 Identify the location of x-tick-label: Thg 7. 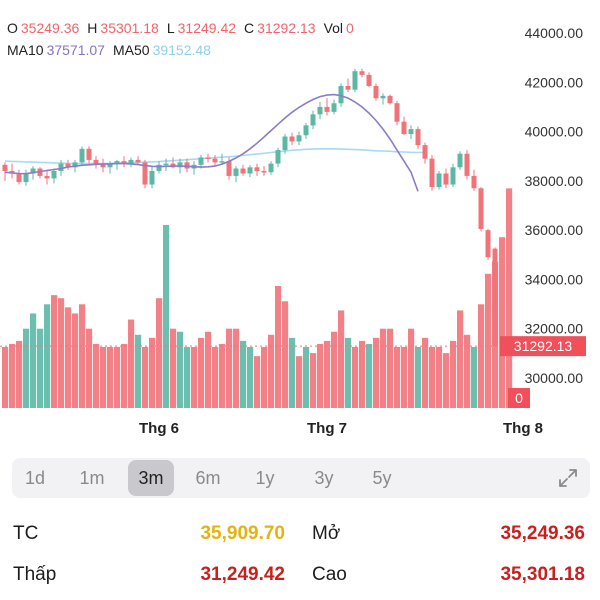
(327, 428).